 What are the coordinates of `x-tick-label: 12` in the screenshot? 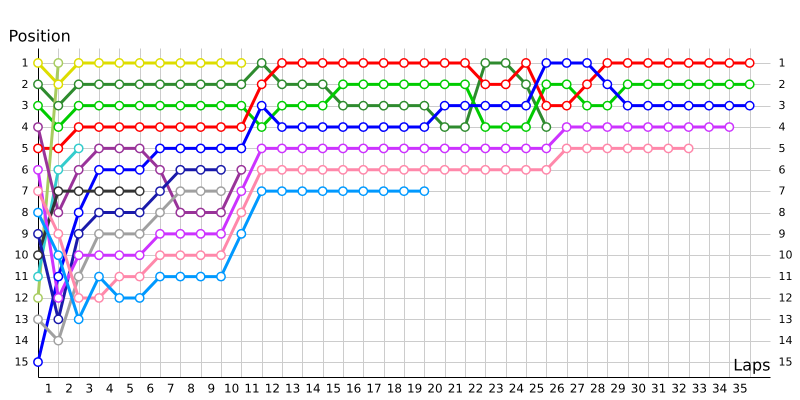 It's located at (272, 389).